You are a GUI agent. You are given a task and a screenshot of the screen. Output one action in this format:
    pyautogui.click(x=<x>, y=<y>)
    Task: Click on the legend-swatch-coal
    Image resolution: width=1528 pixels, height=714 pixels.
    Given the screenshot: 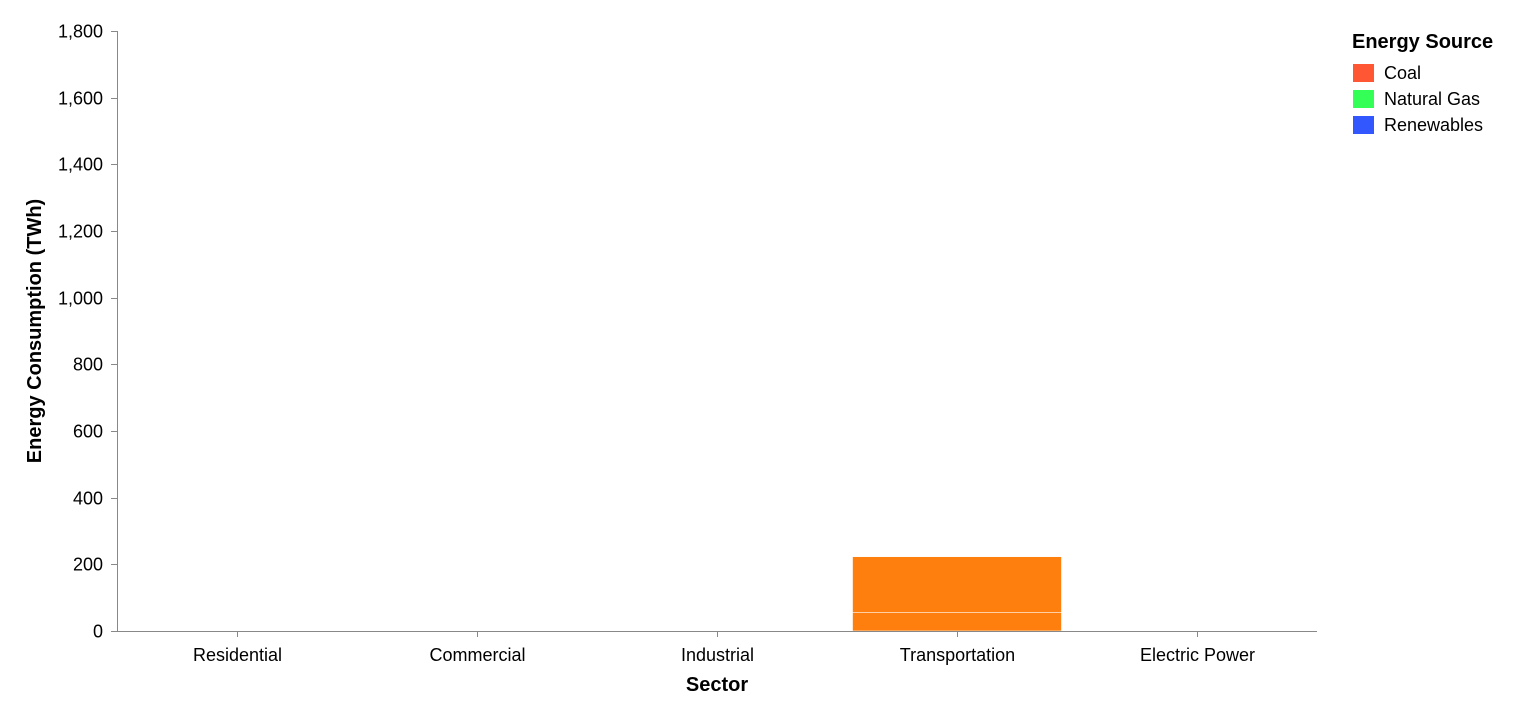 What is the action you would take?
    pyautogui.click(x=1363, y=73)
    